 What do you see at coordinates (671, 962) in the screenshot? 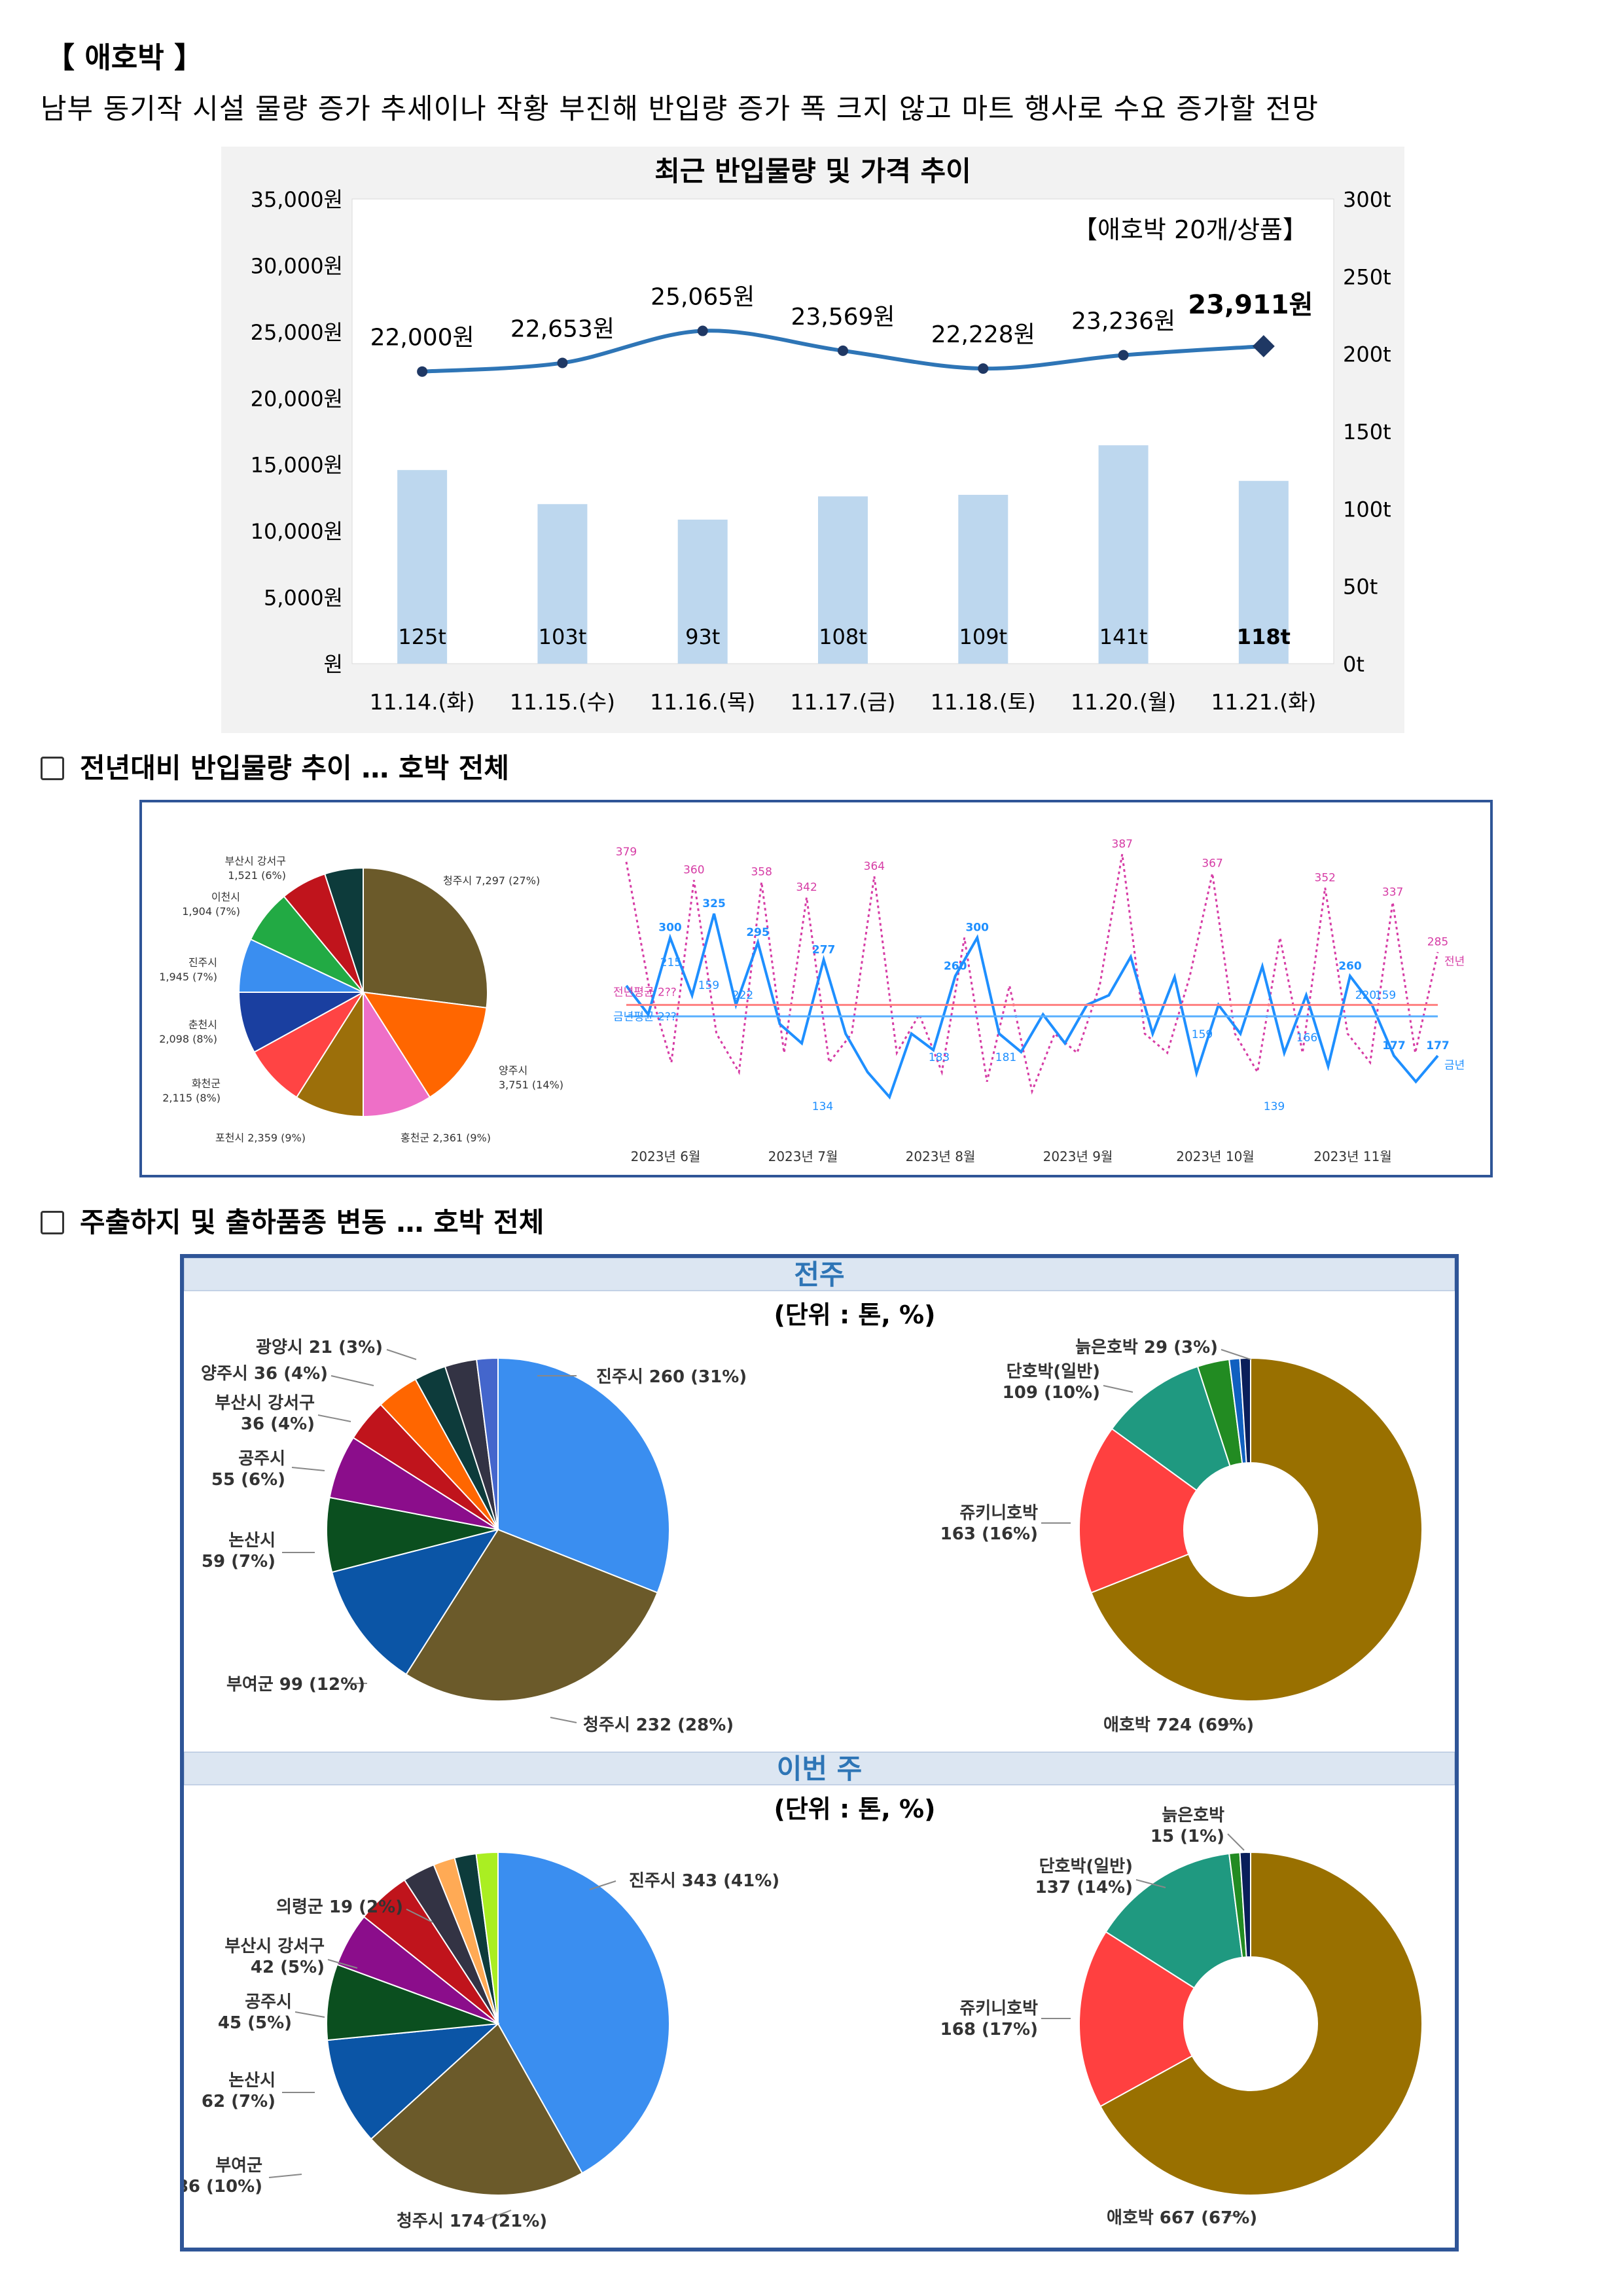
I see `yoy-mid-label: 215` at bounding box center [671, 962].